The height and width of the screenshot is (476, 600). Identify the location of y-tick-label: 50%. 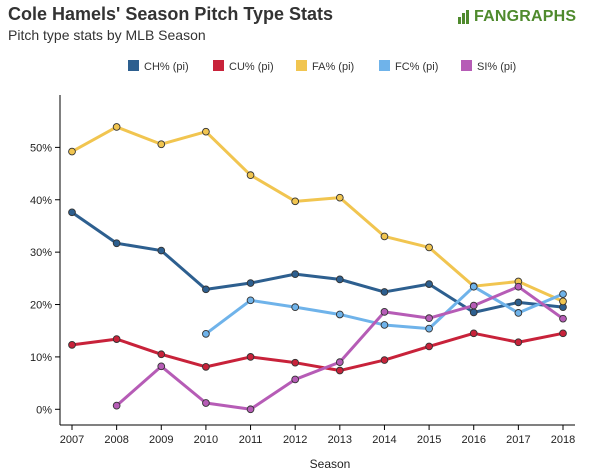
(41, 148).